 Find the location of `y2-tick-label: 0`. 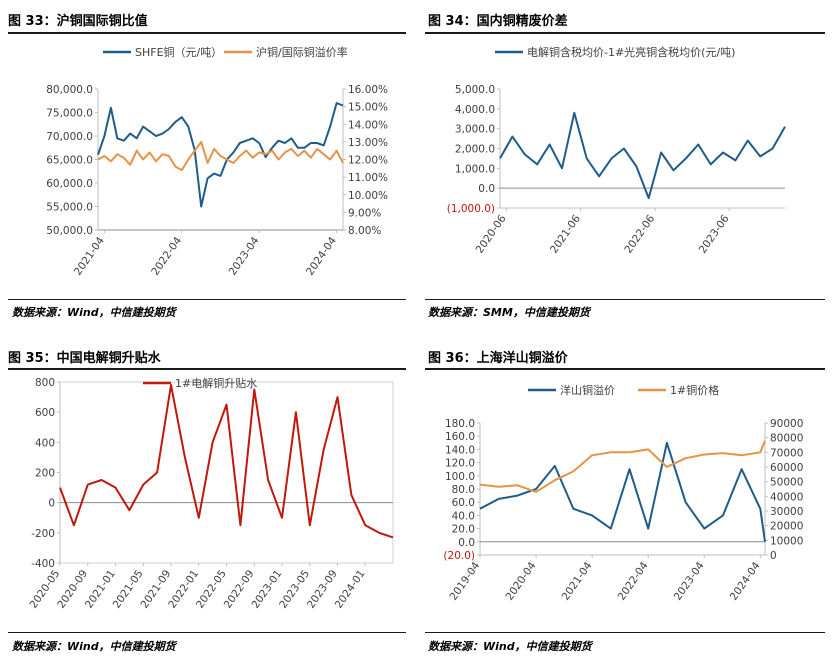

y2-tick-label: 0 is located at coordinates (773, 556).